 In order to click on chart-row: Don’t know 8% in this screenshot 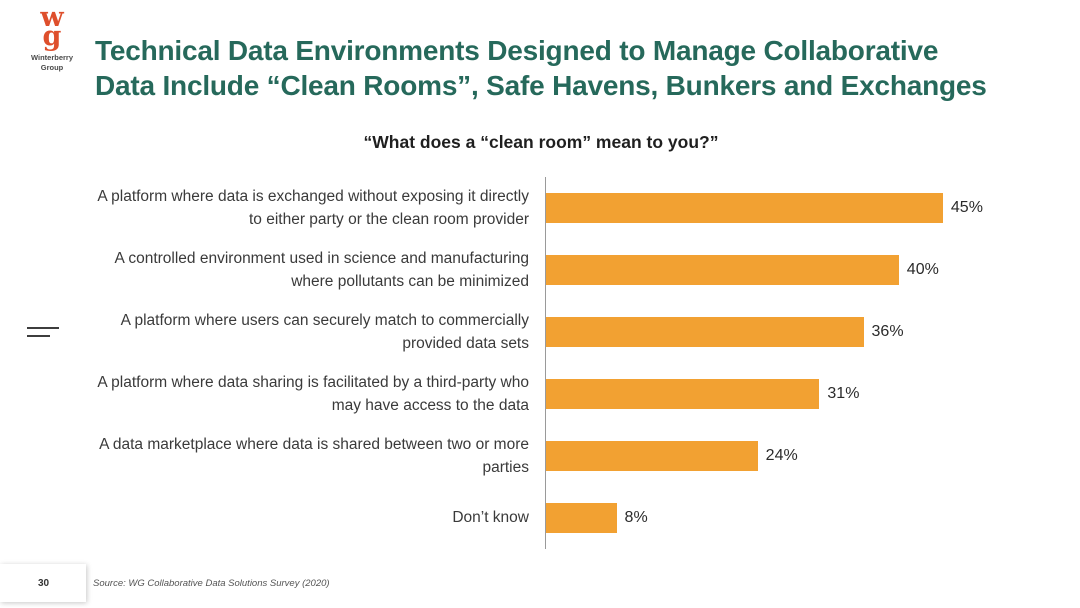, I will do `click(541, 518)`.